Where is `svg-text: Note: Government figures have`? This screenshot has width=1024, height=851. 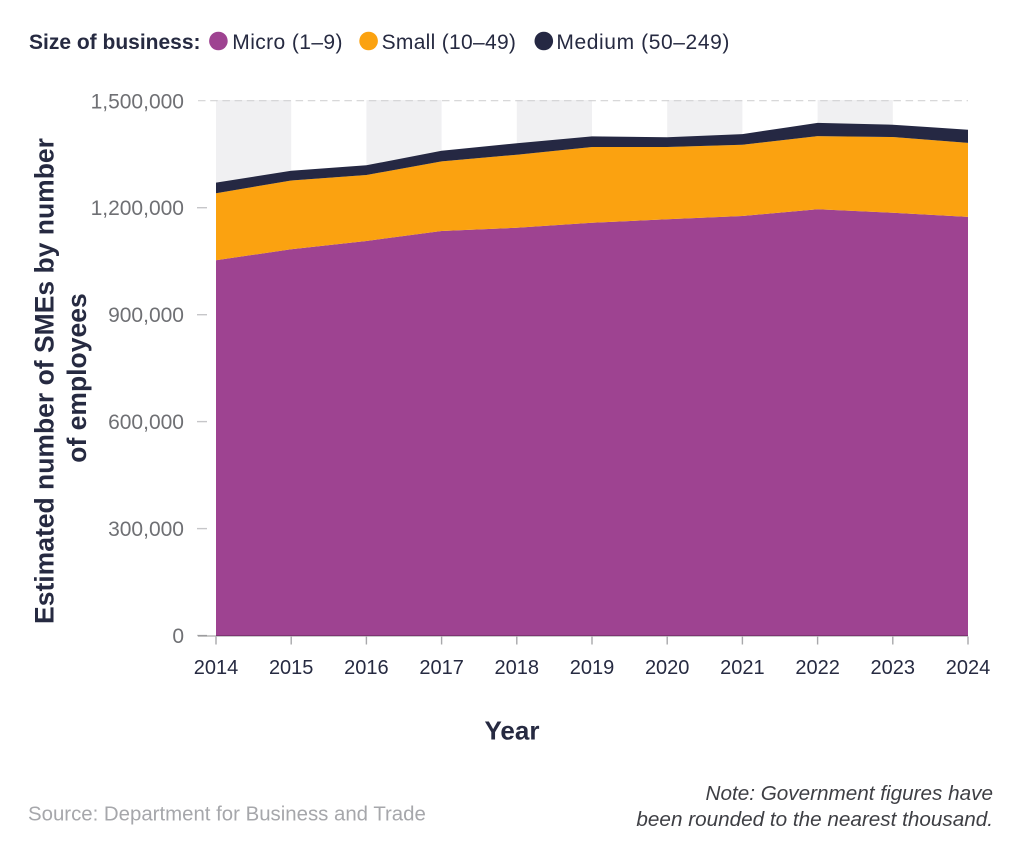 svg-text: Note: Government figures have is located at coordinates (849, 793).